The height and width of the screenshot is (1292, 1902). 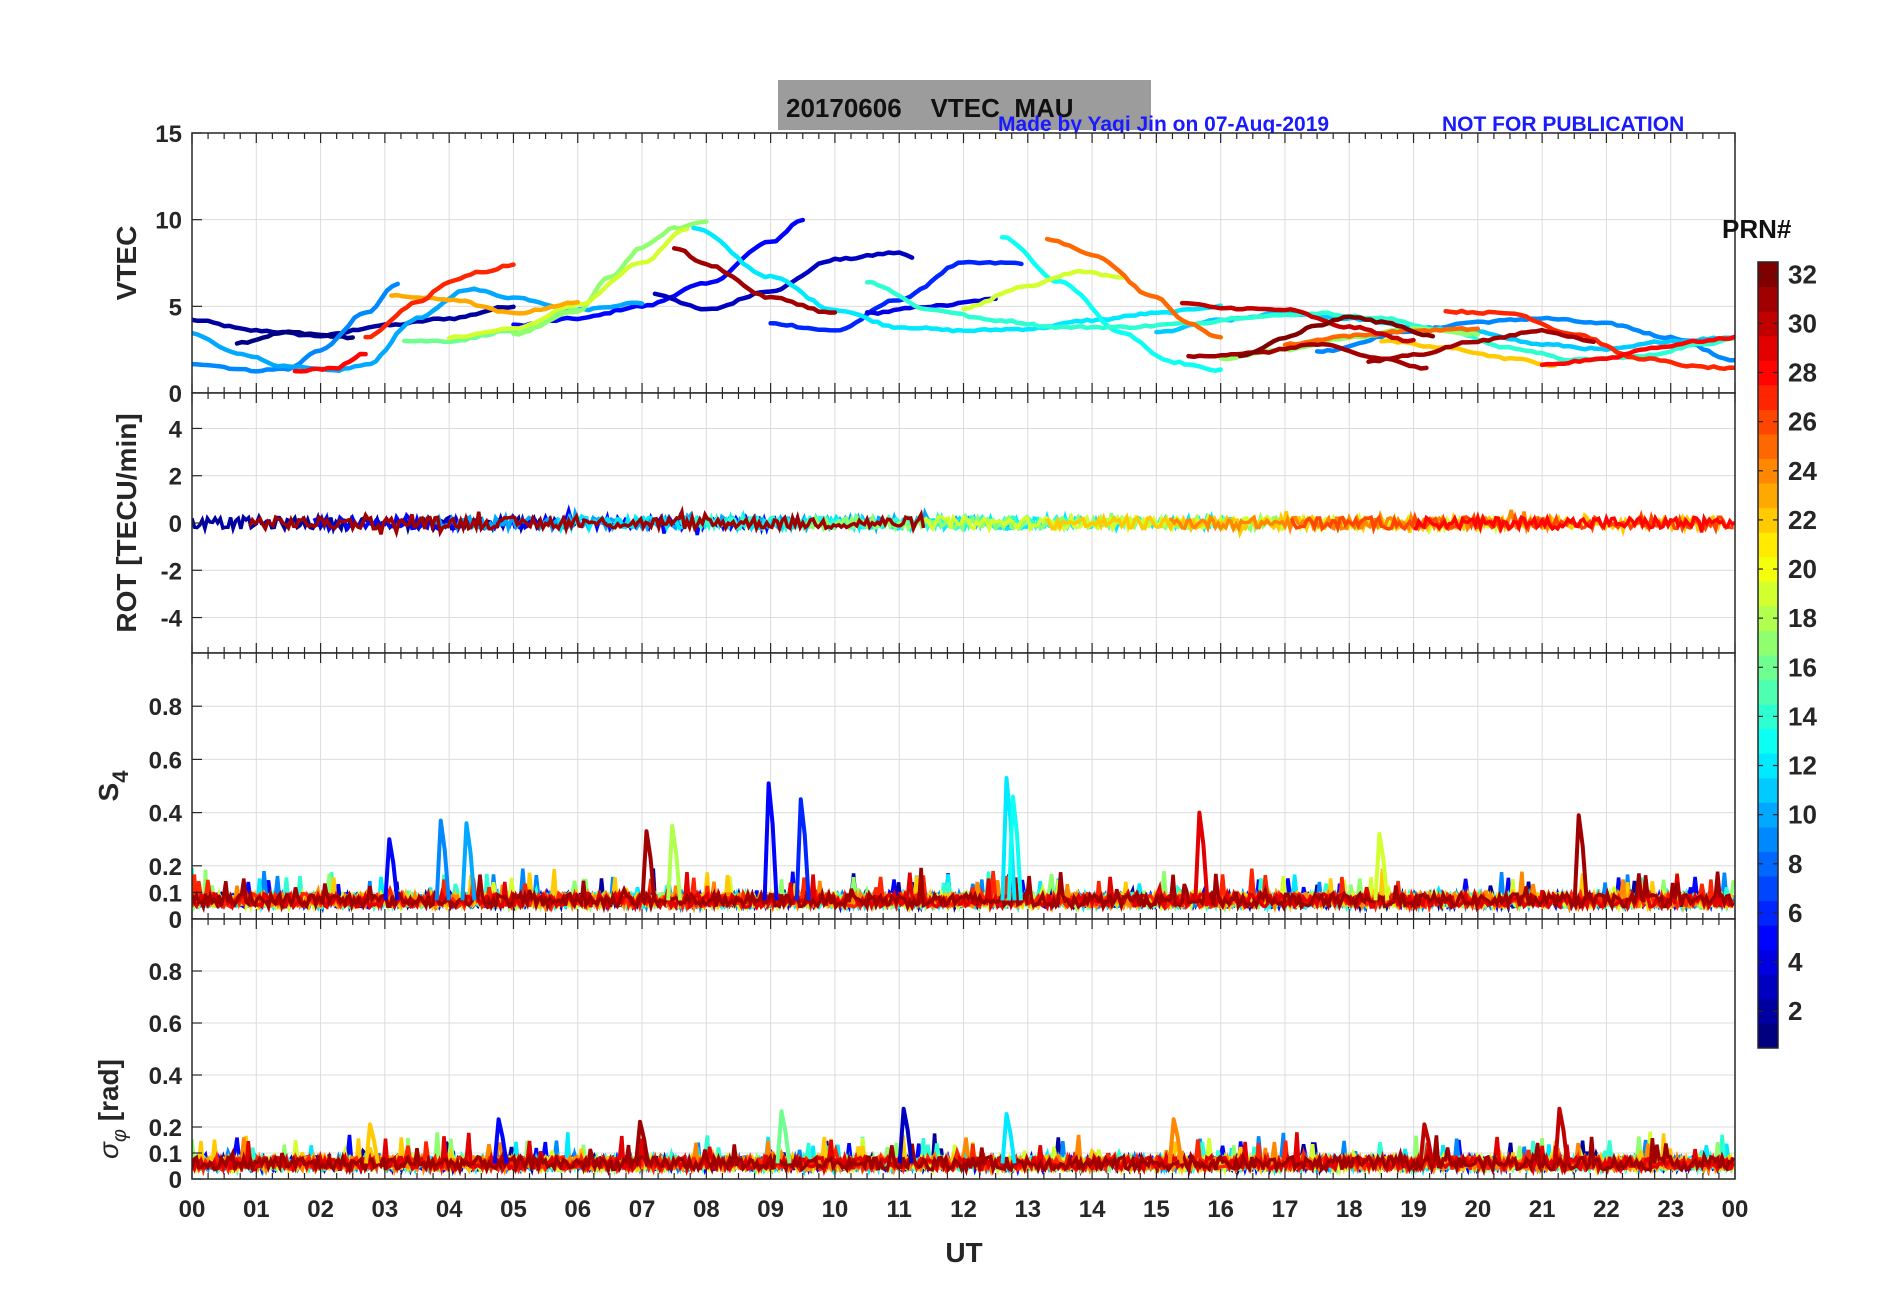 I want to click on y-tick-label: 2, so click(x=175, y=477).